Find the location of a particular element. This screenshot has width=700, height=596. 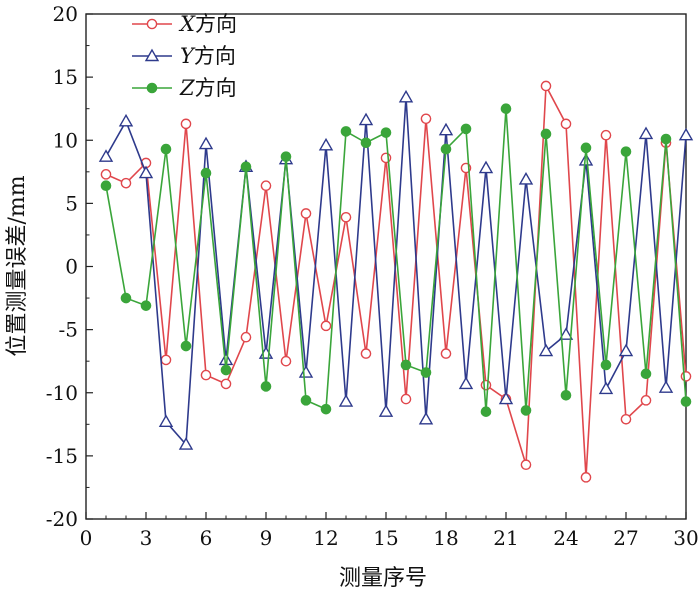

x-tick-label: 18 is located at coordinates (445, 538).